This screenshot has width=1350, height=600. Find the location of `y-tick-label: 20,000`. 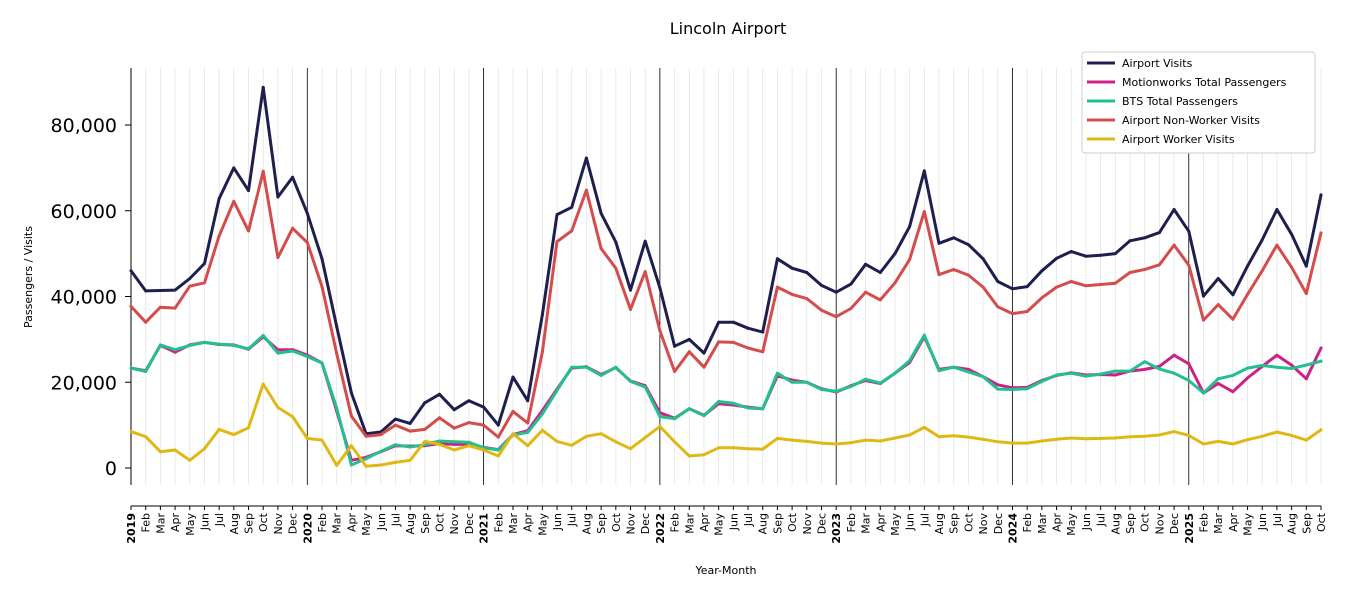

y-tick-label: 20,000 is located at coordinates (84, 383).